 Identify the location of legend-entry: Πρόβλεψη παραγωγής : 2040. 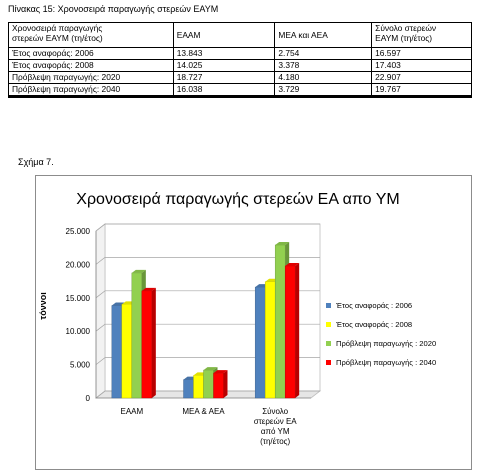
(386, 362).